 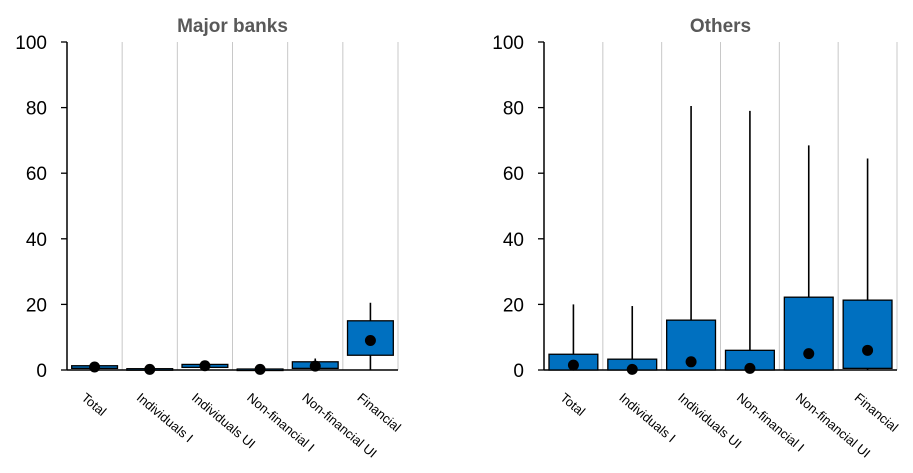 What do you see at coordinates (867, 334) in the screenshot?
I see `box` at bounding box center [867, 334].